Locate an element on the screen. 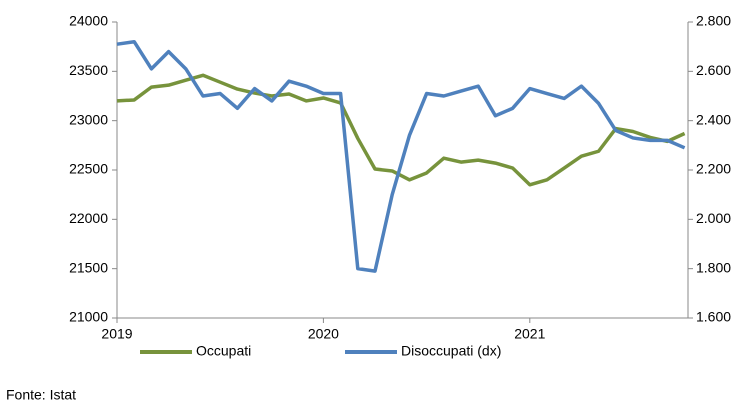 Image resolution: width=733 pixels, height=408 pixels. y2-tick-label: 2.400 is located at coordinates (713, 119).